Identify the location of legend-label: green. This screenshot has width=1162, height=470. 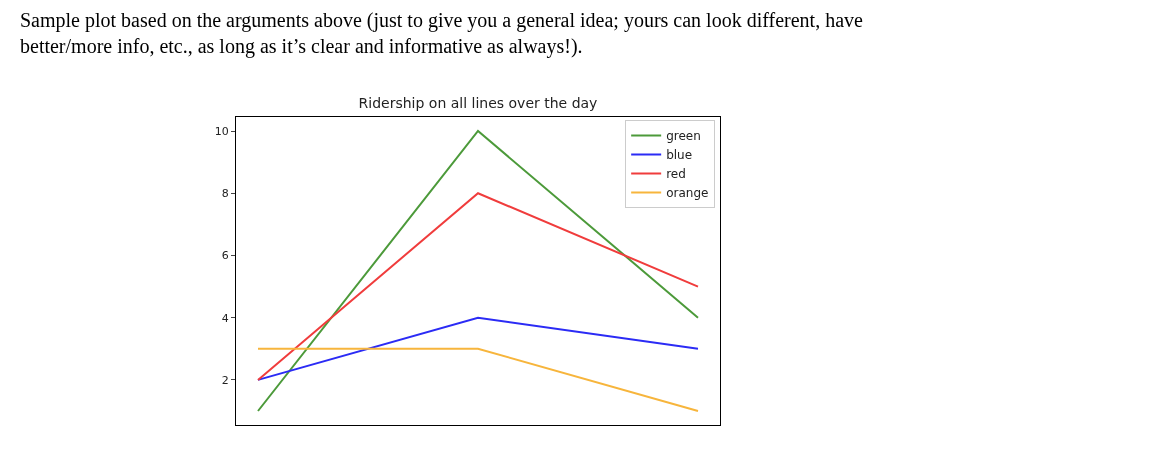
(683, 136).